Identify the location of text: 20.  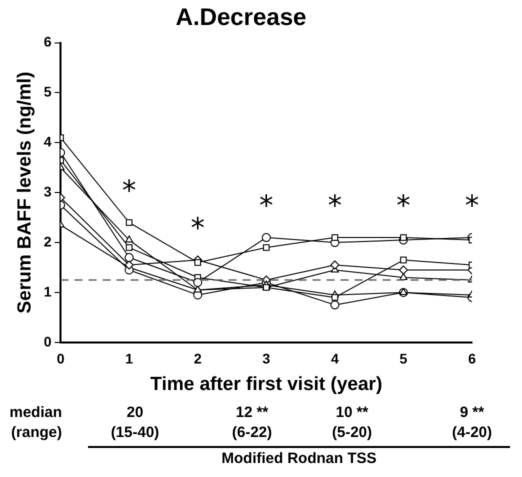
(135, 412).